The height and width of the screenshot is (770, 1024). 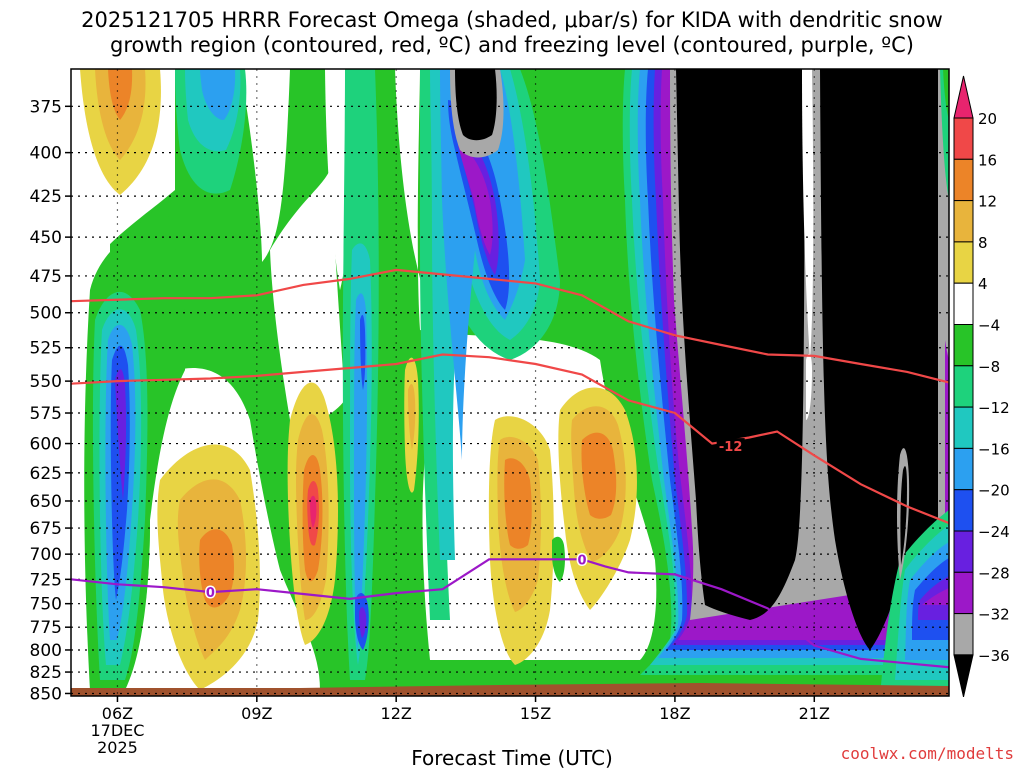 What do you see at coordinates (927, 753) in the screenshot?
I see `credit-label: coolwx.com/modelts` at bounding box center [927, 753].